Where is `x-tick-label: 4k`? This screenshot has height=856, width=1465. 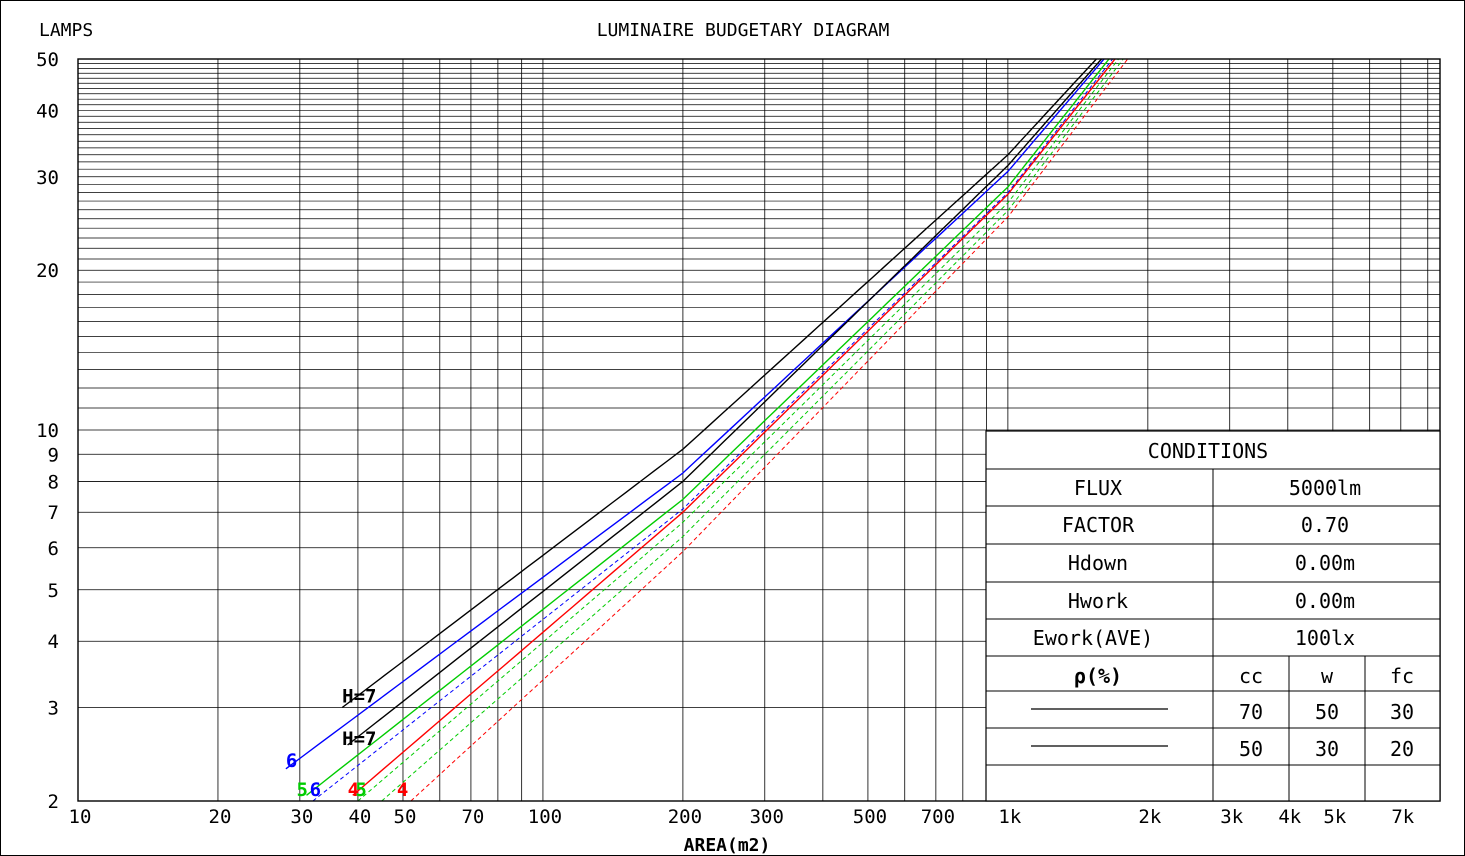
x-tick-label: 4k is located at coordinates (1289, 817).